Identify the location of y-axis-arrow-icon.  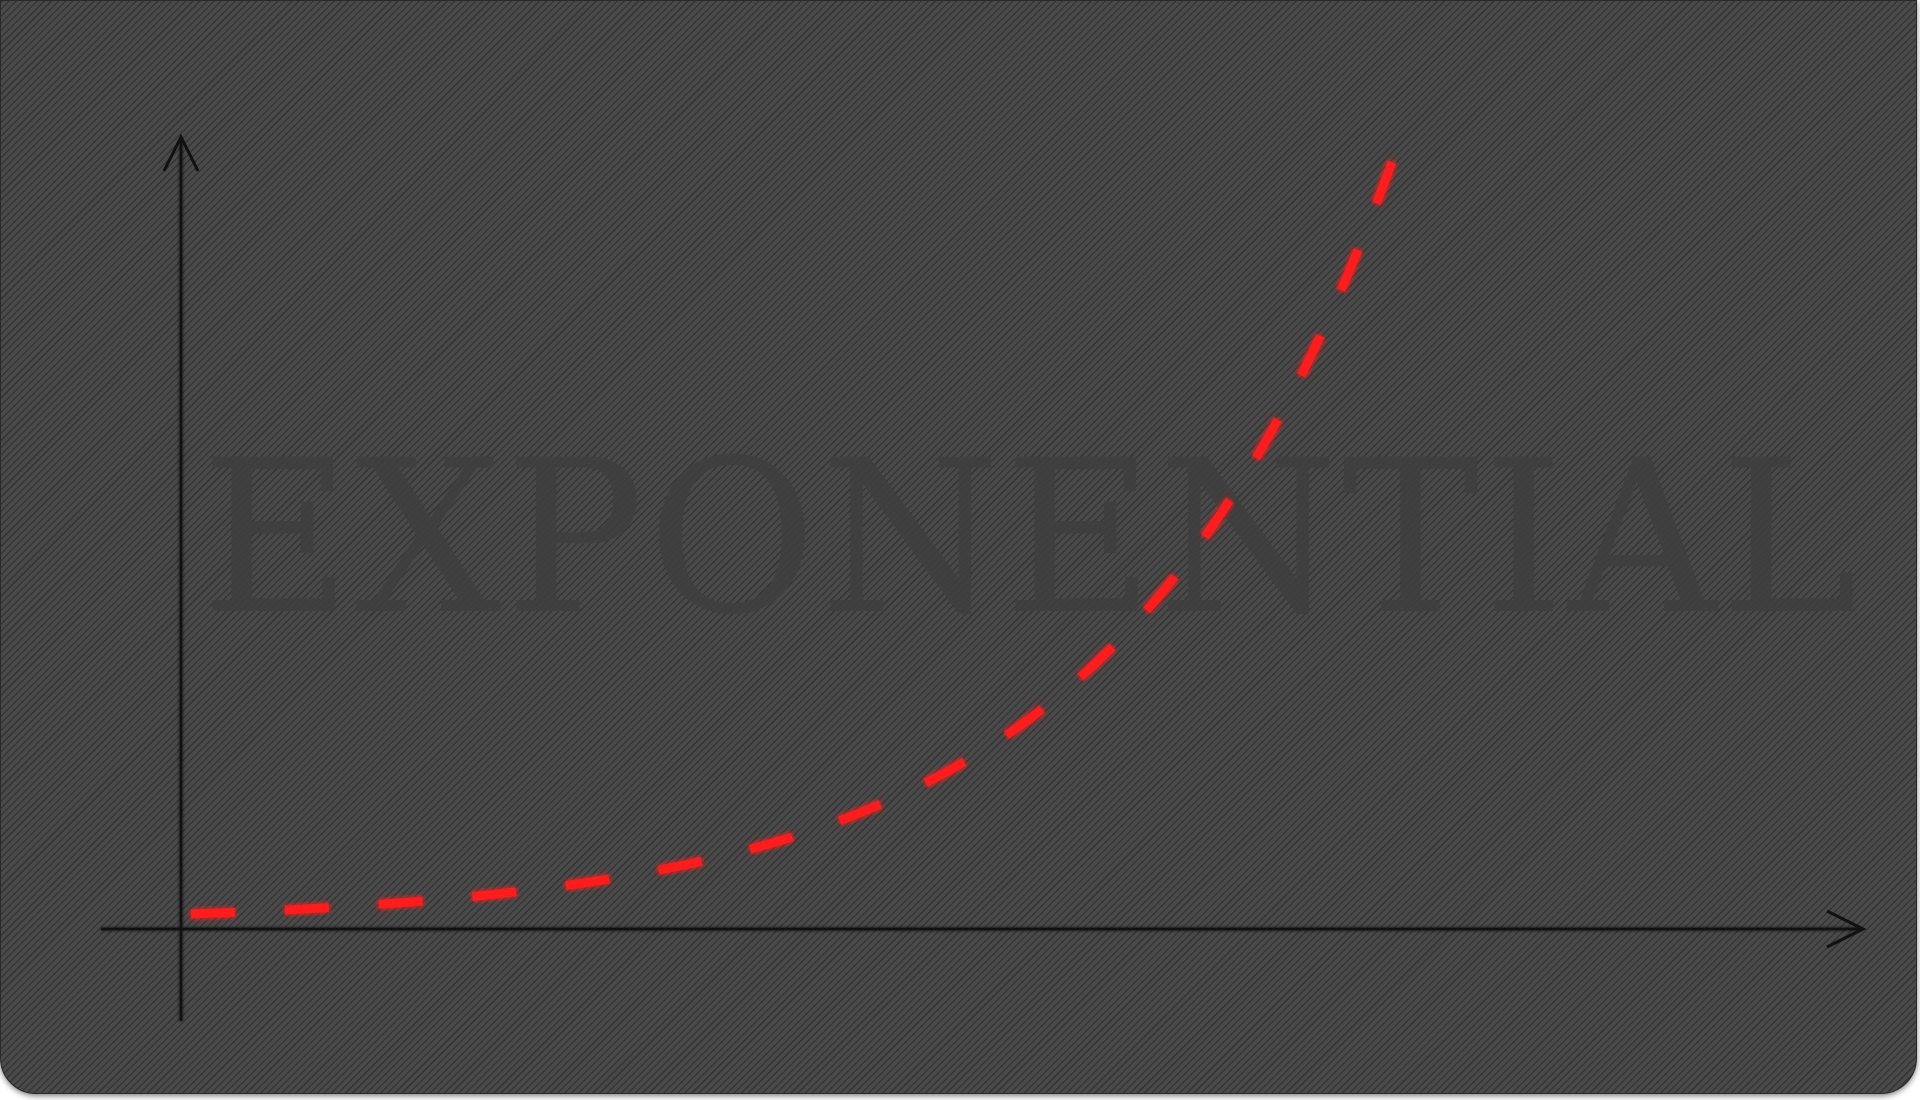
(181, 152).